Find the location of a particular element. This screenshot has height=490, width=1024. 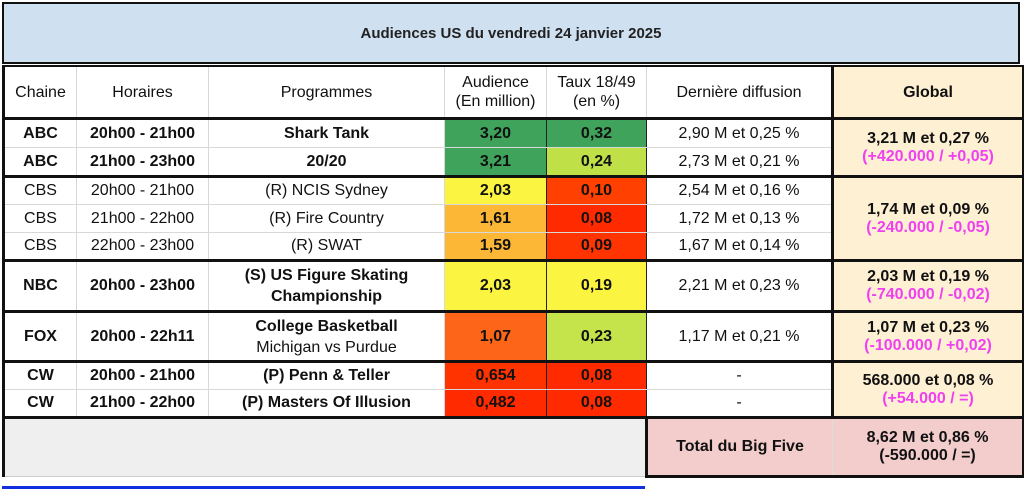

cell-taux: 0,23 is located at coordinates (596, 336).